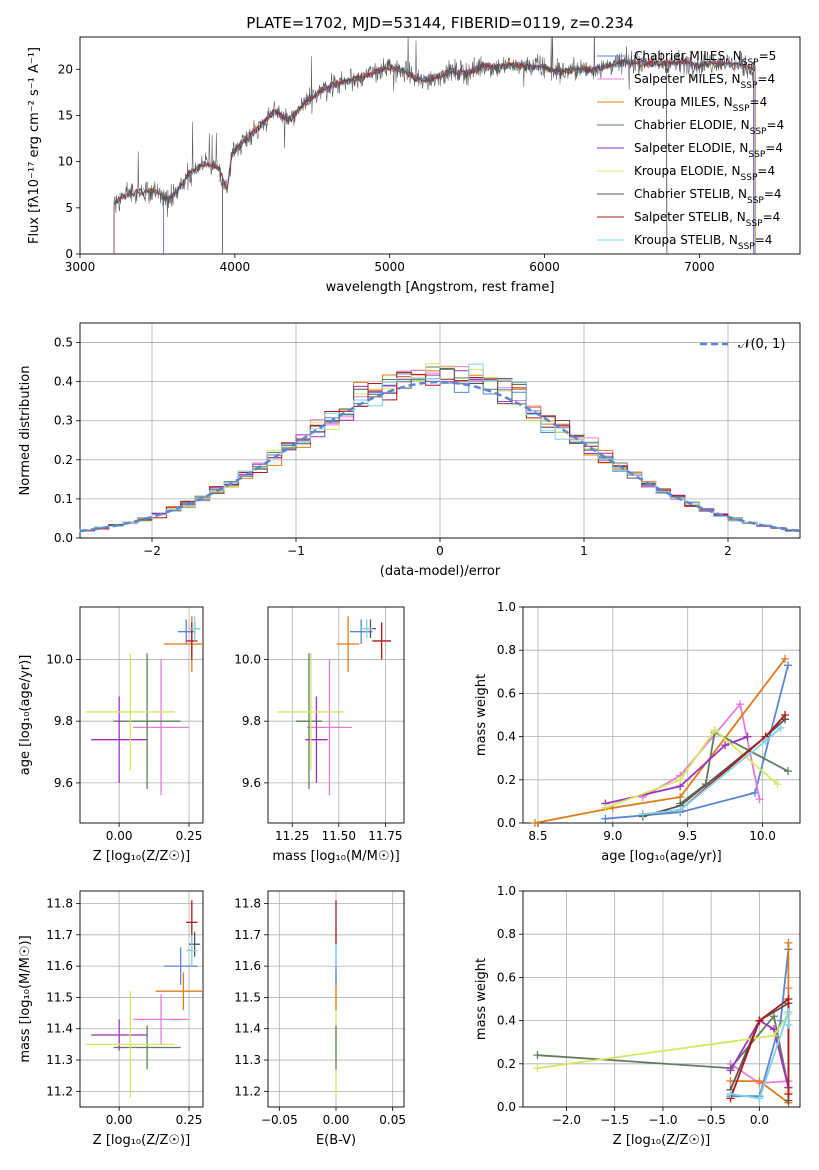 Image resolution: width=819 pixels, height=1170 pixels. What do you see at coordinates (80, 267) in the screenshot?
I see `x-tick-label: 3000` at bounding box center [80, 267].